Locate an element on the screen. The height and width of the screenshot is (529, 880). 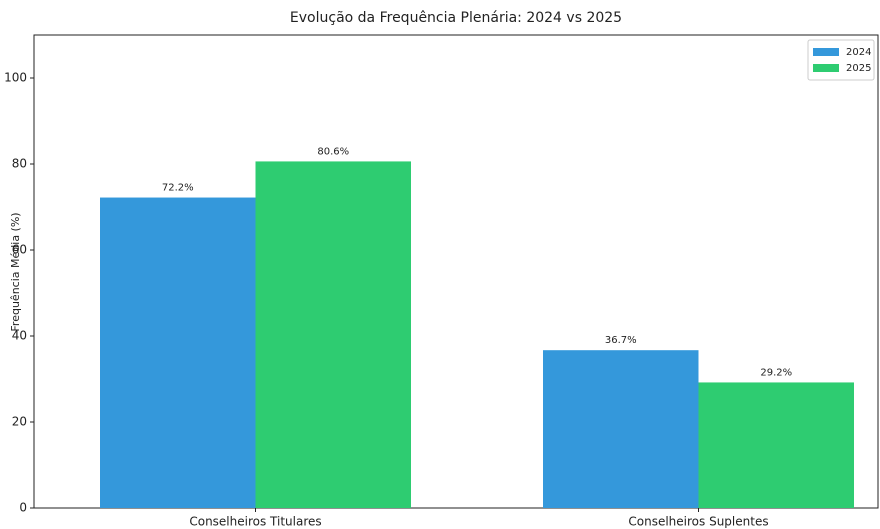
y-tick-label: 60 is located at coordinates (19, 250).